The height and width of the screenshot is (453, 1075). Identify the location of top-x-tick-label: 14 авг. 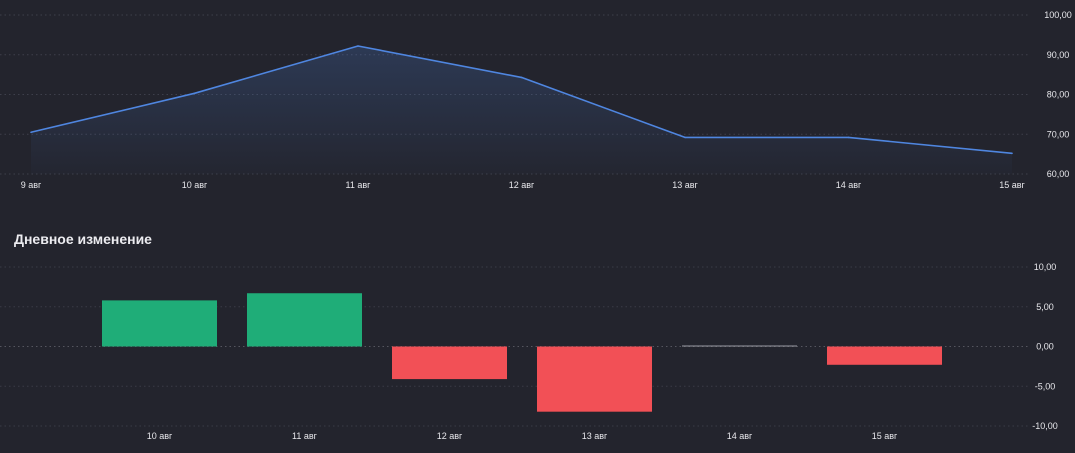
(849, 185).